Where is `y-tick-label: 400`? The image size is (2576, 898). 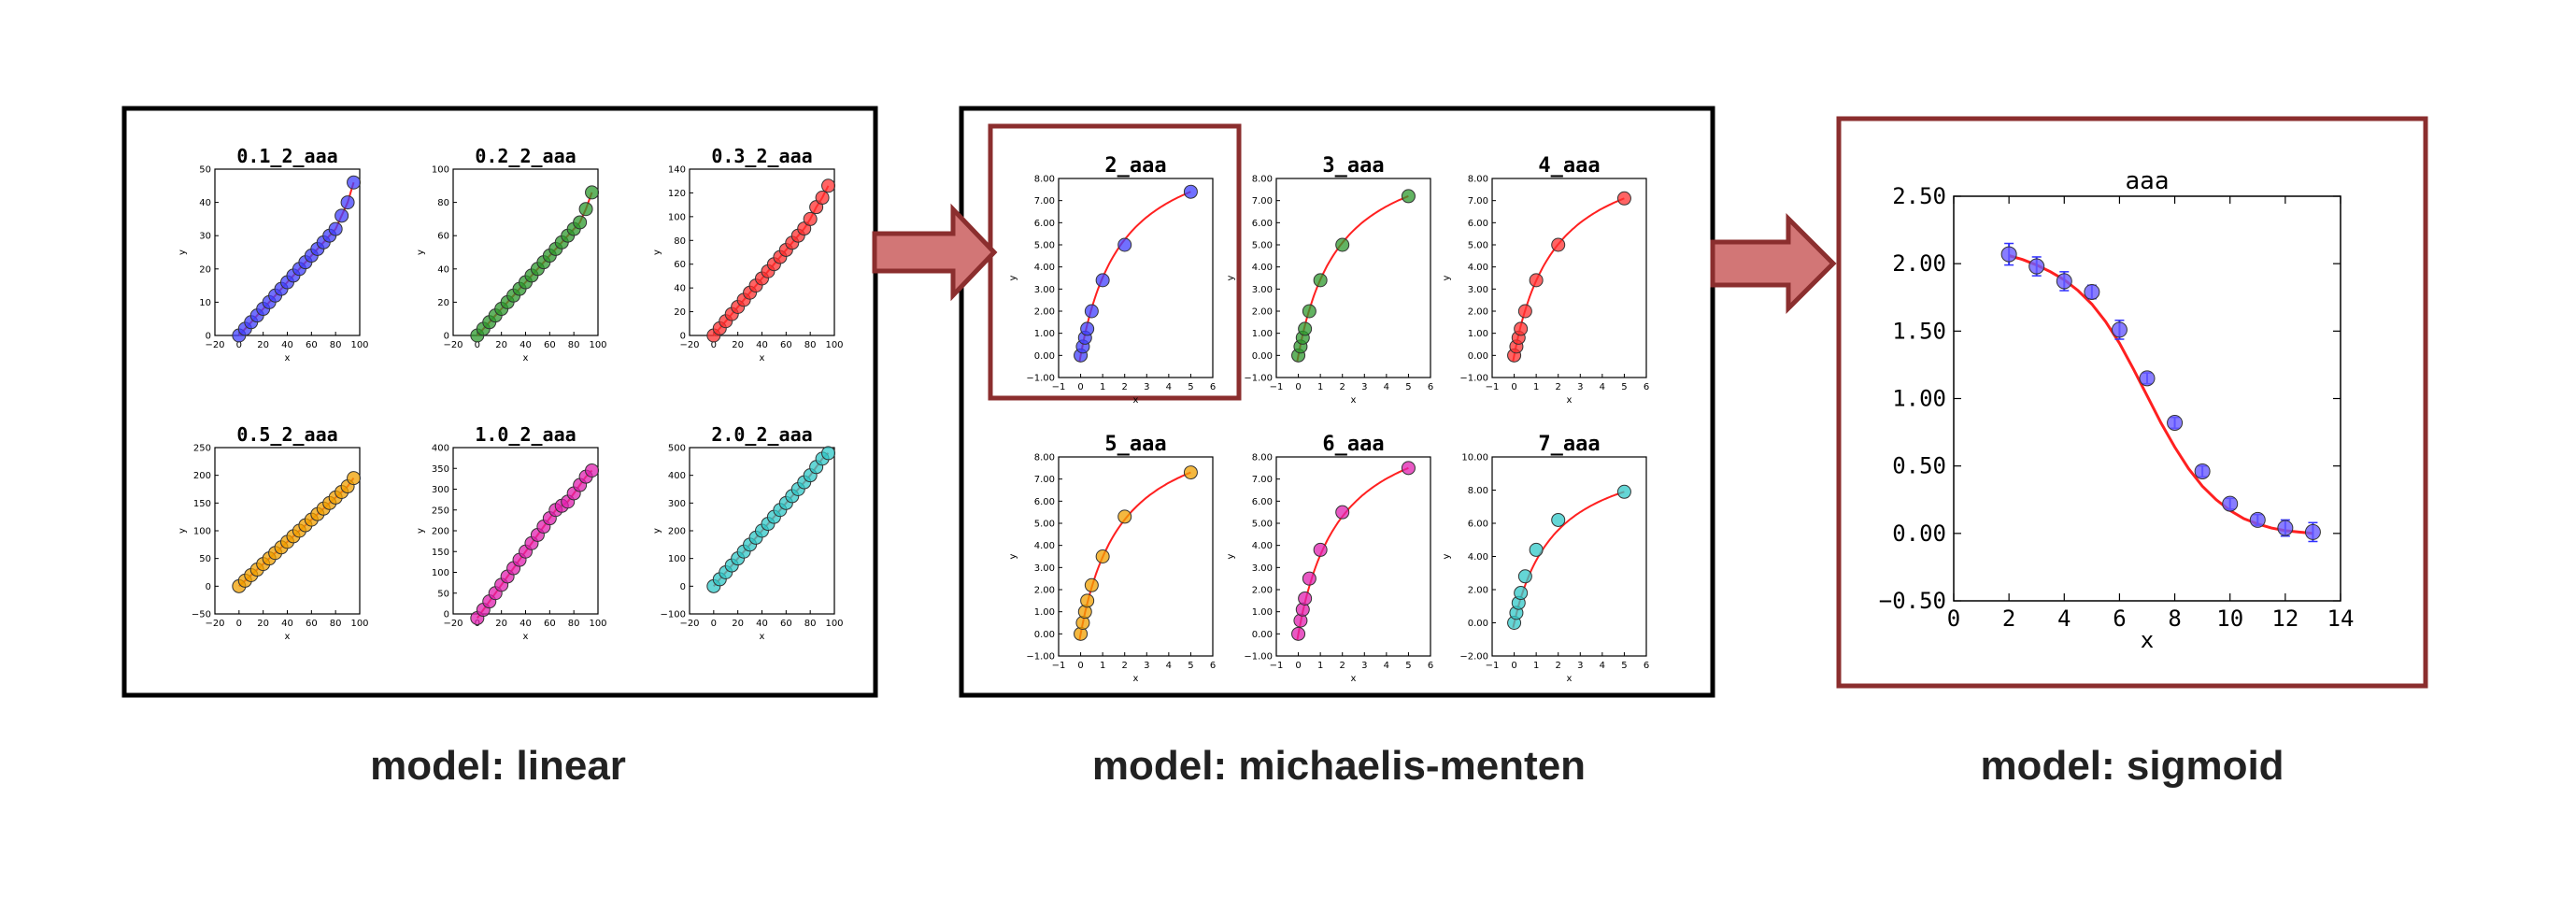
y-tick-label: 400 is located at coordinates (677, 476).